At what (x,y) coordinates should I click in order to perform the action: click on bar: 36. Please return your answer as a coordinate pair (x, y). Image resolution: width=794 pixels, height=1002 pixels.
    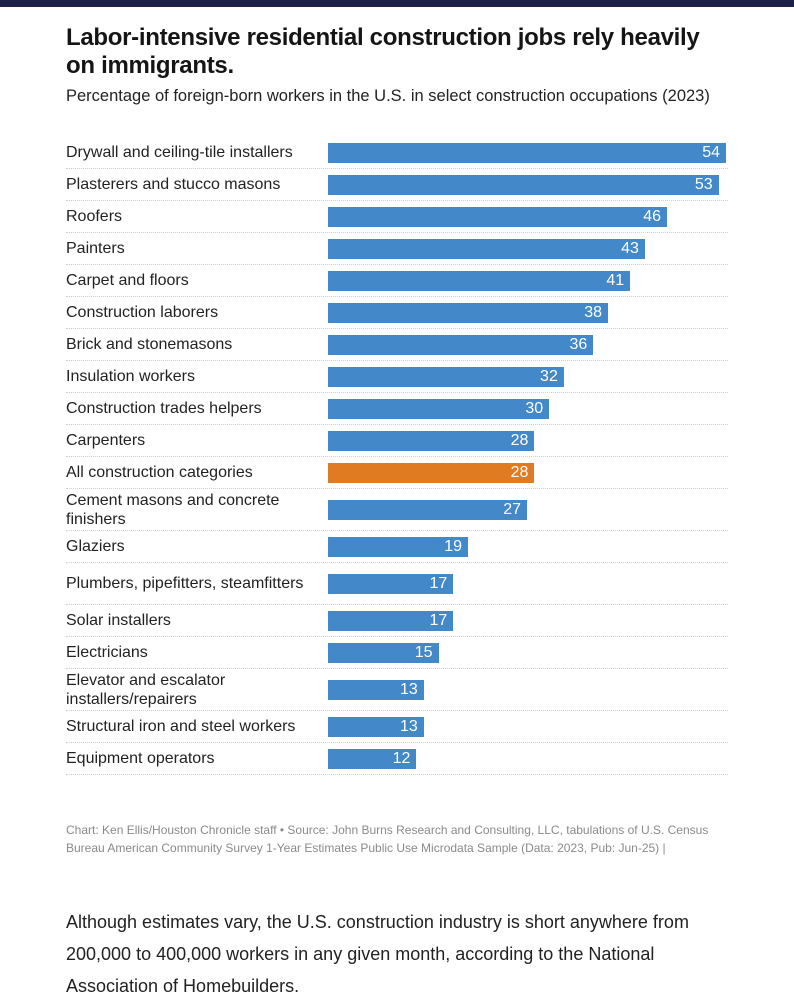
    Looking at the image, I should click on (461, 344).